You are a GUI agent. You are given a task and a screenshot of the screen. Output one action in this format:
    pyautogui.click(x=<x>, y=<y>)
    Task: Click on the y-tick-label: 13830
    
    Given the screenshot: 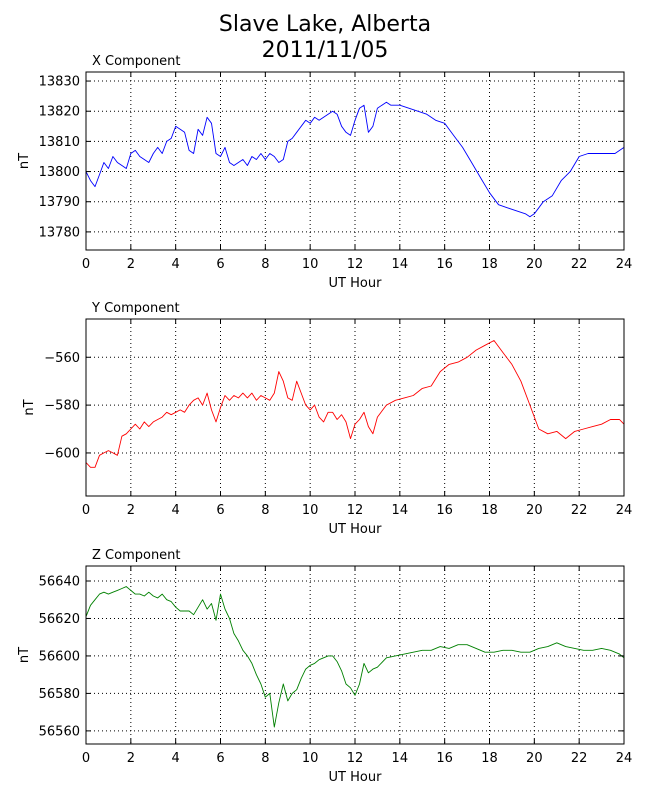 What is the action you would take?
    pyautogui.click(x=59, y=82)
    